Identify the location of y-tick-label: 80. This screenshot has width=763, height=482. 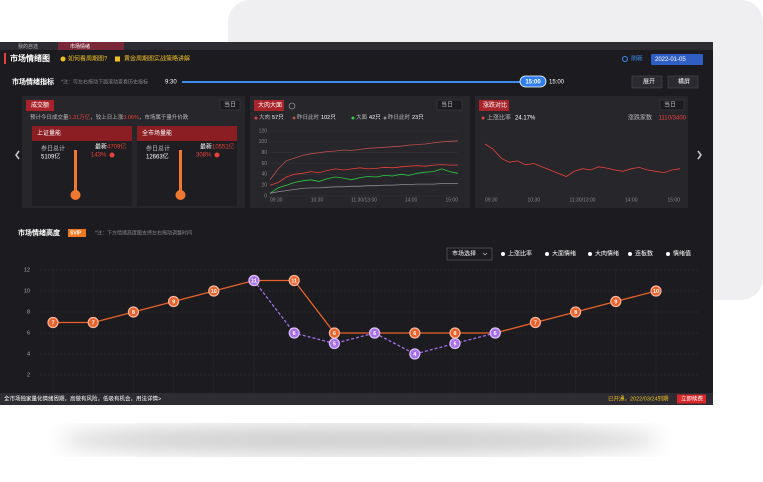
(264, 153).